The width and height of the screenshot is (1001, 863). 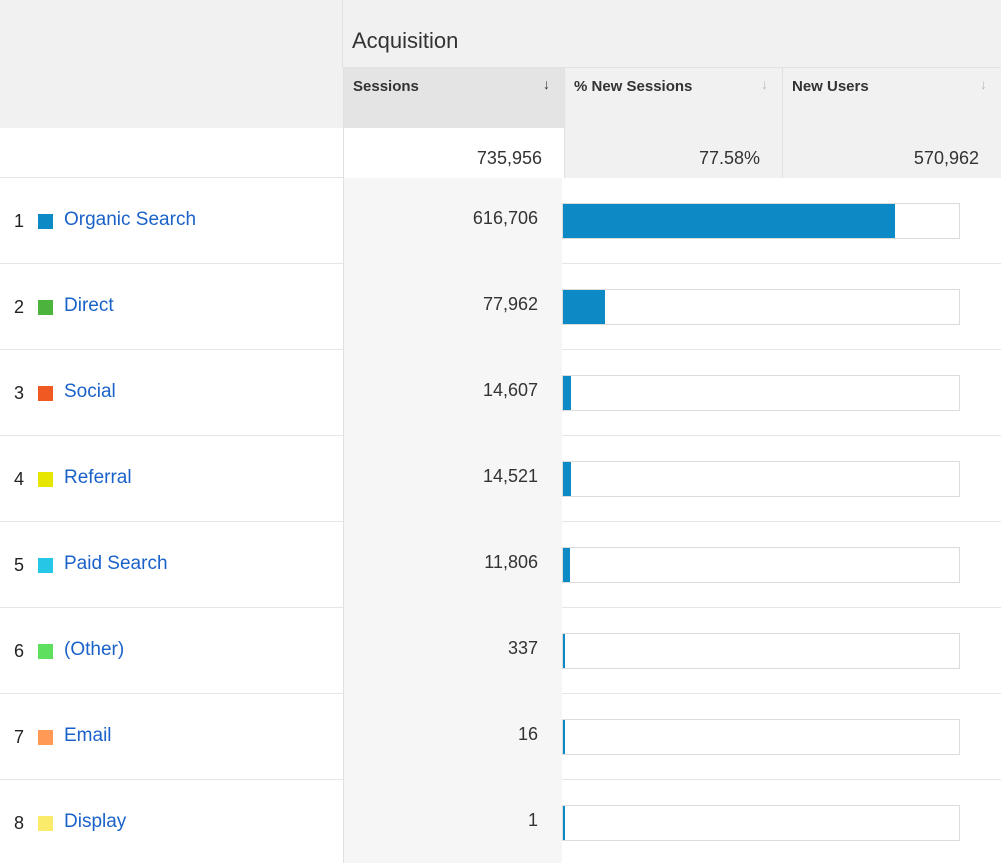 I want to click on totals-row: 735,956 77.58% 570,962, so click(x=500, y=153).